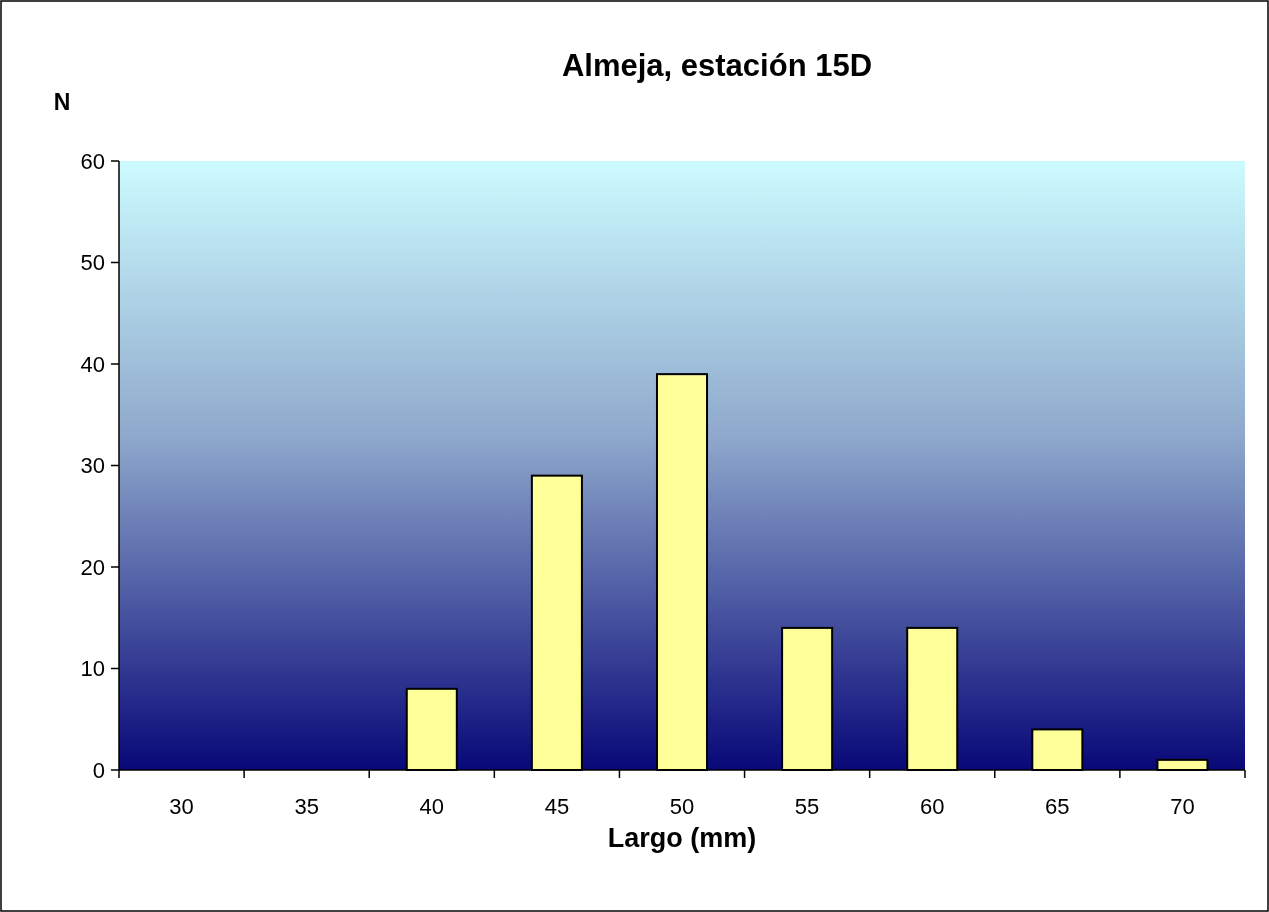  What do you see at coordinates (717, 65) in the screenshot?
I see `chart-title: Almeja, estación 15D` at bounding box center [717, 65].